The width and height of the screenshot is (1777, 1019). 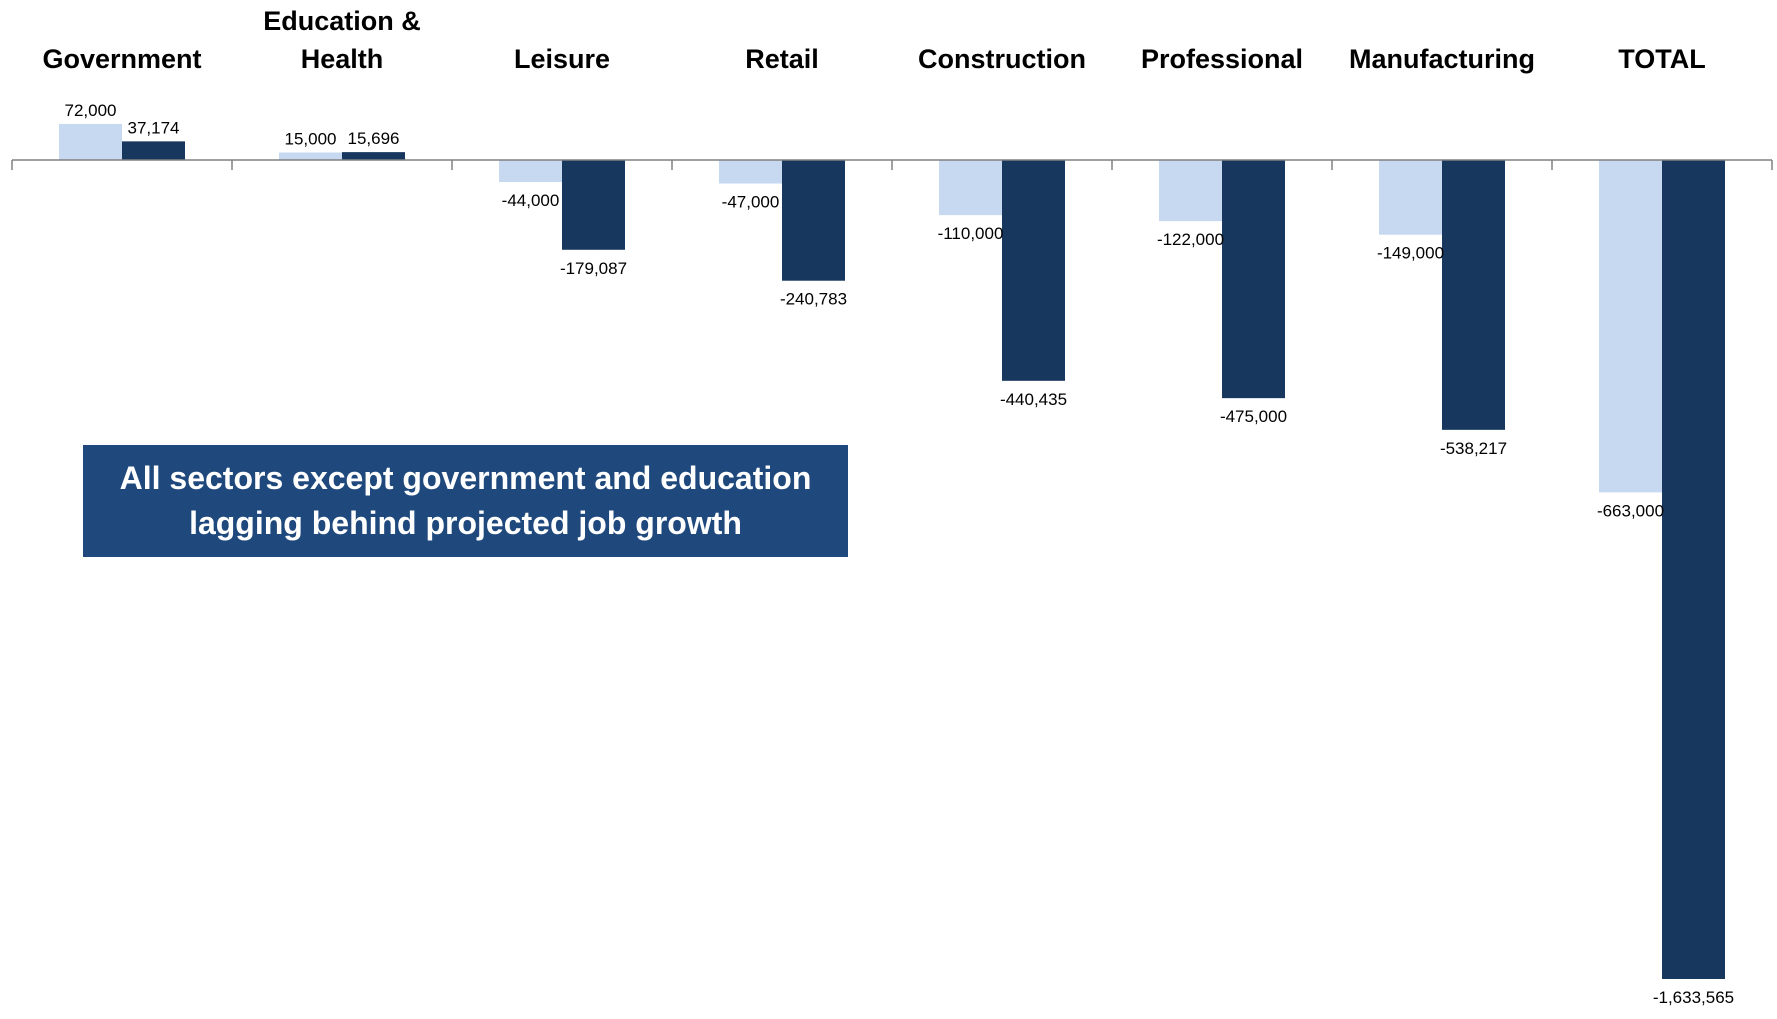 What do you see at coordinates (342, 40) in the screenshot?
I see `category-label: Education & Health` at bounding box center [342, 40].